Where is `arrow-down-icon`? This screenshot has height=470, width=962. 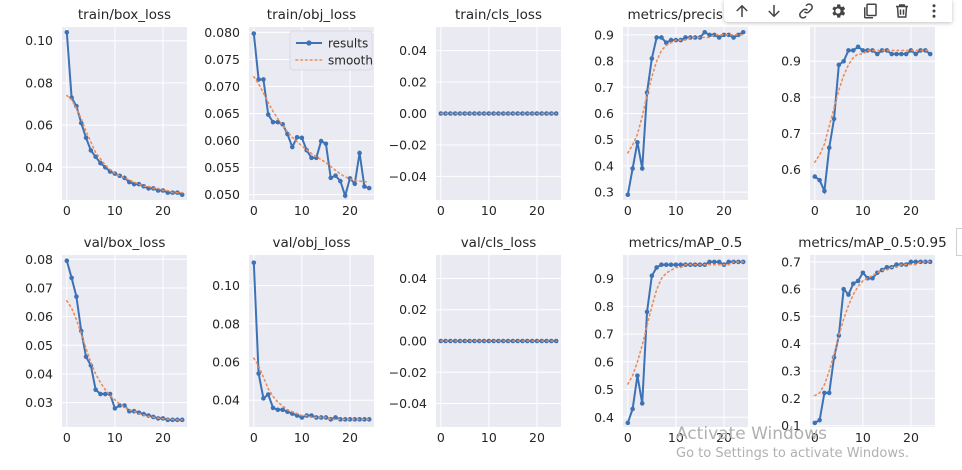
arrow-down-icon is located at coordinates (774, 11).